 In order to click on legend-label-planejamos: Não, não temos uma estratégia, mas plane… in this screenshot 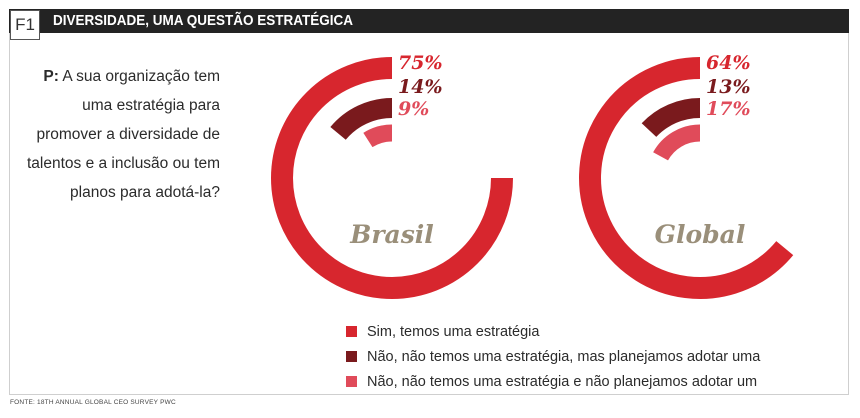, I will do `click(564, 356)`.